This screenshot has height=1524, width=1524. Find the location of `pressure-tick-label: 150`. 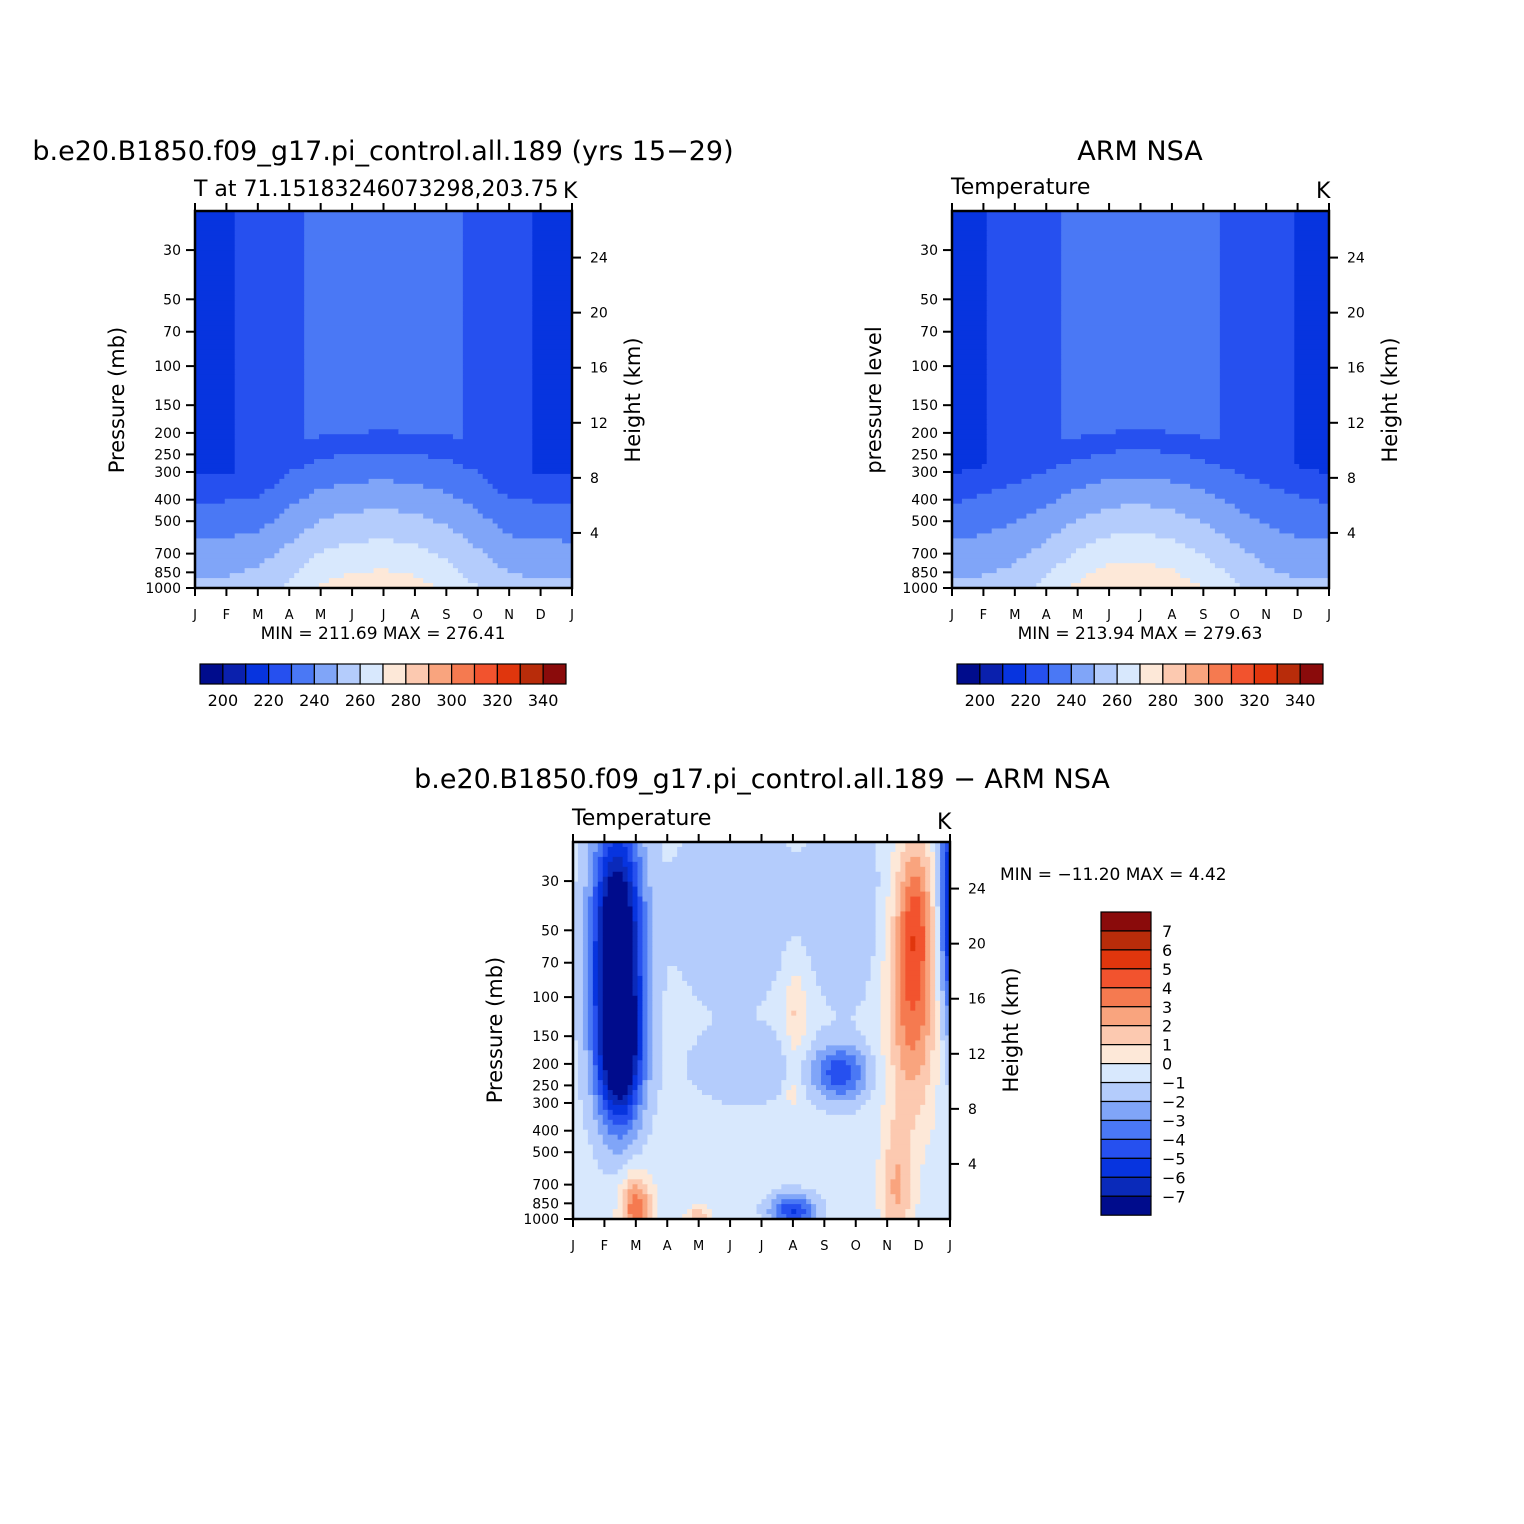

pressure-tick-label: 150 is located at coordinates (924, 406).